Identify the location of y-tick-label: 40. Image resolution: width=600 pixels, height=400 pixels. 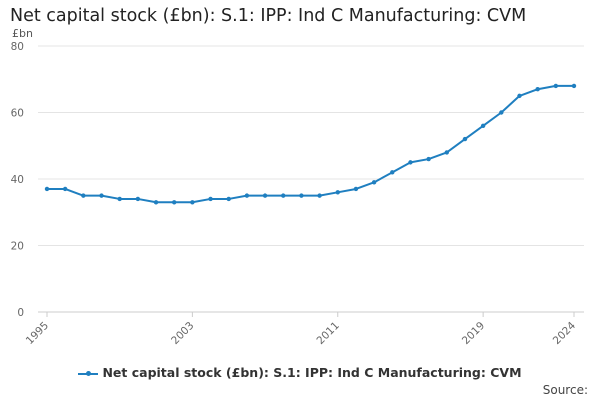
(17, 180).